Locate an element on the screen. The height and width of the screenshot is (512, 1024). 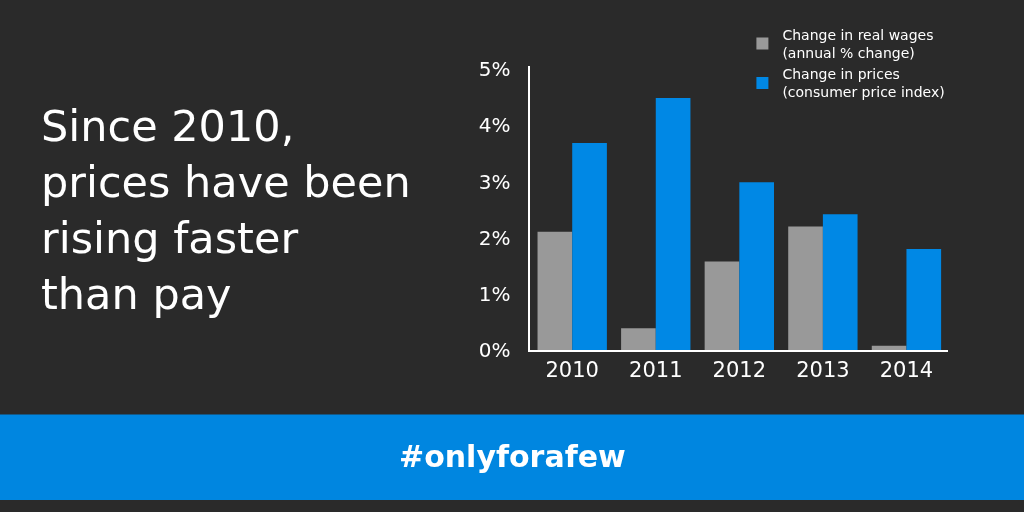
y-tick-label: 4% is located at coordinates (494, 125).